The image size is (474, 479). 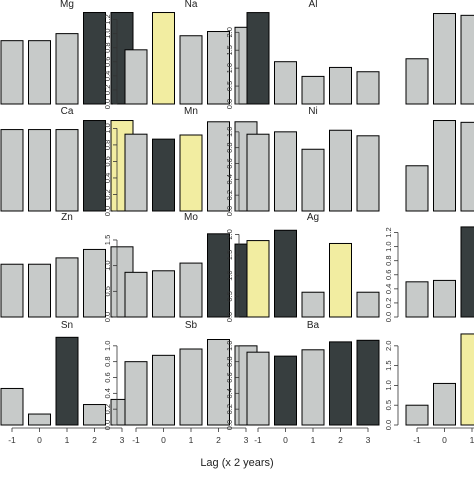 I want to click on y-tick-label: 1.2, so click(x=388, y=232).